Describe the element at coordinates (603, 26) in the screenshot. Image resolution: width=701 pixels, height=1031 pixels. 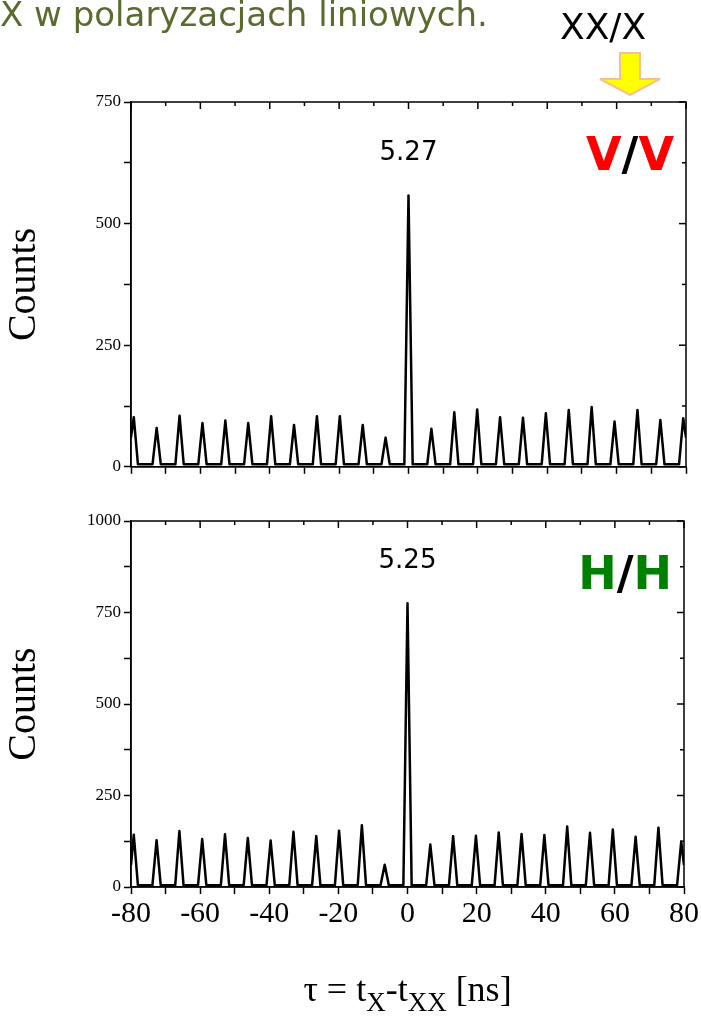
I see `text: XX/X` at that location.